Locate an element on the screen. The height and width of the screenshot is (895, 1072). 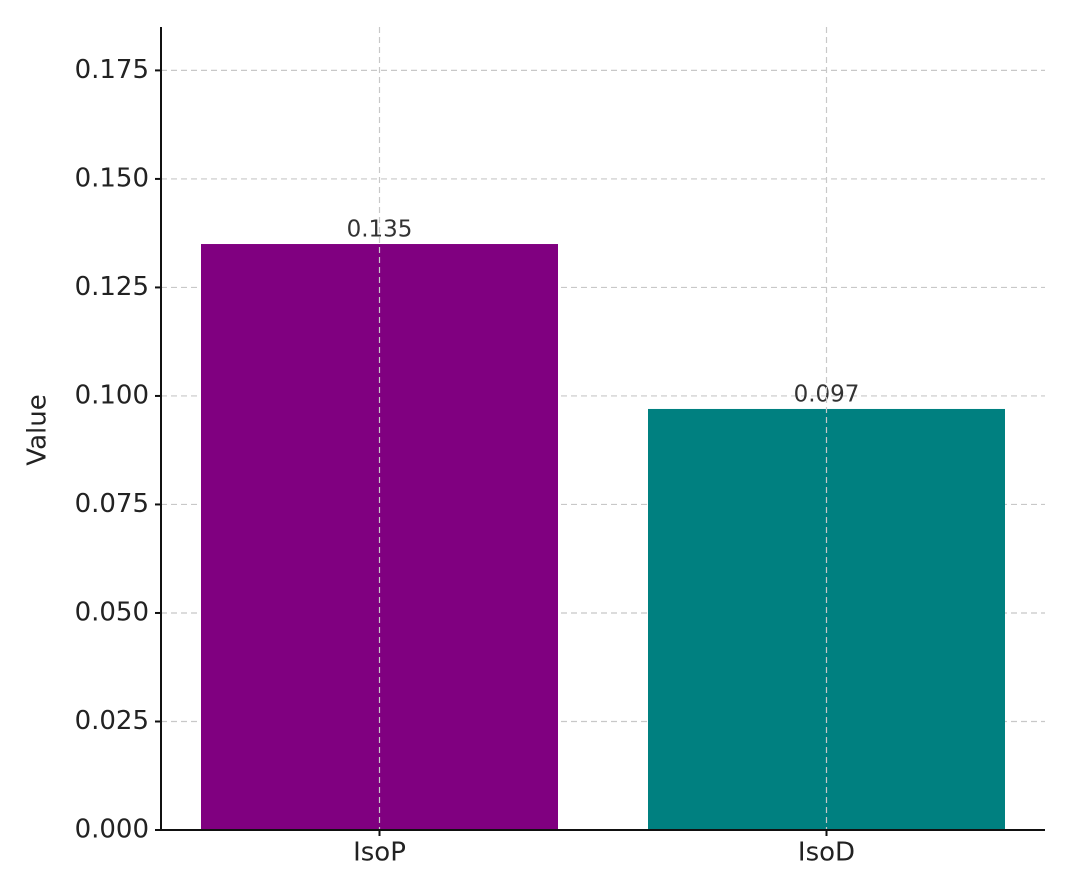
y-tick-label: 0.000 is located at coordinates (112, 830).